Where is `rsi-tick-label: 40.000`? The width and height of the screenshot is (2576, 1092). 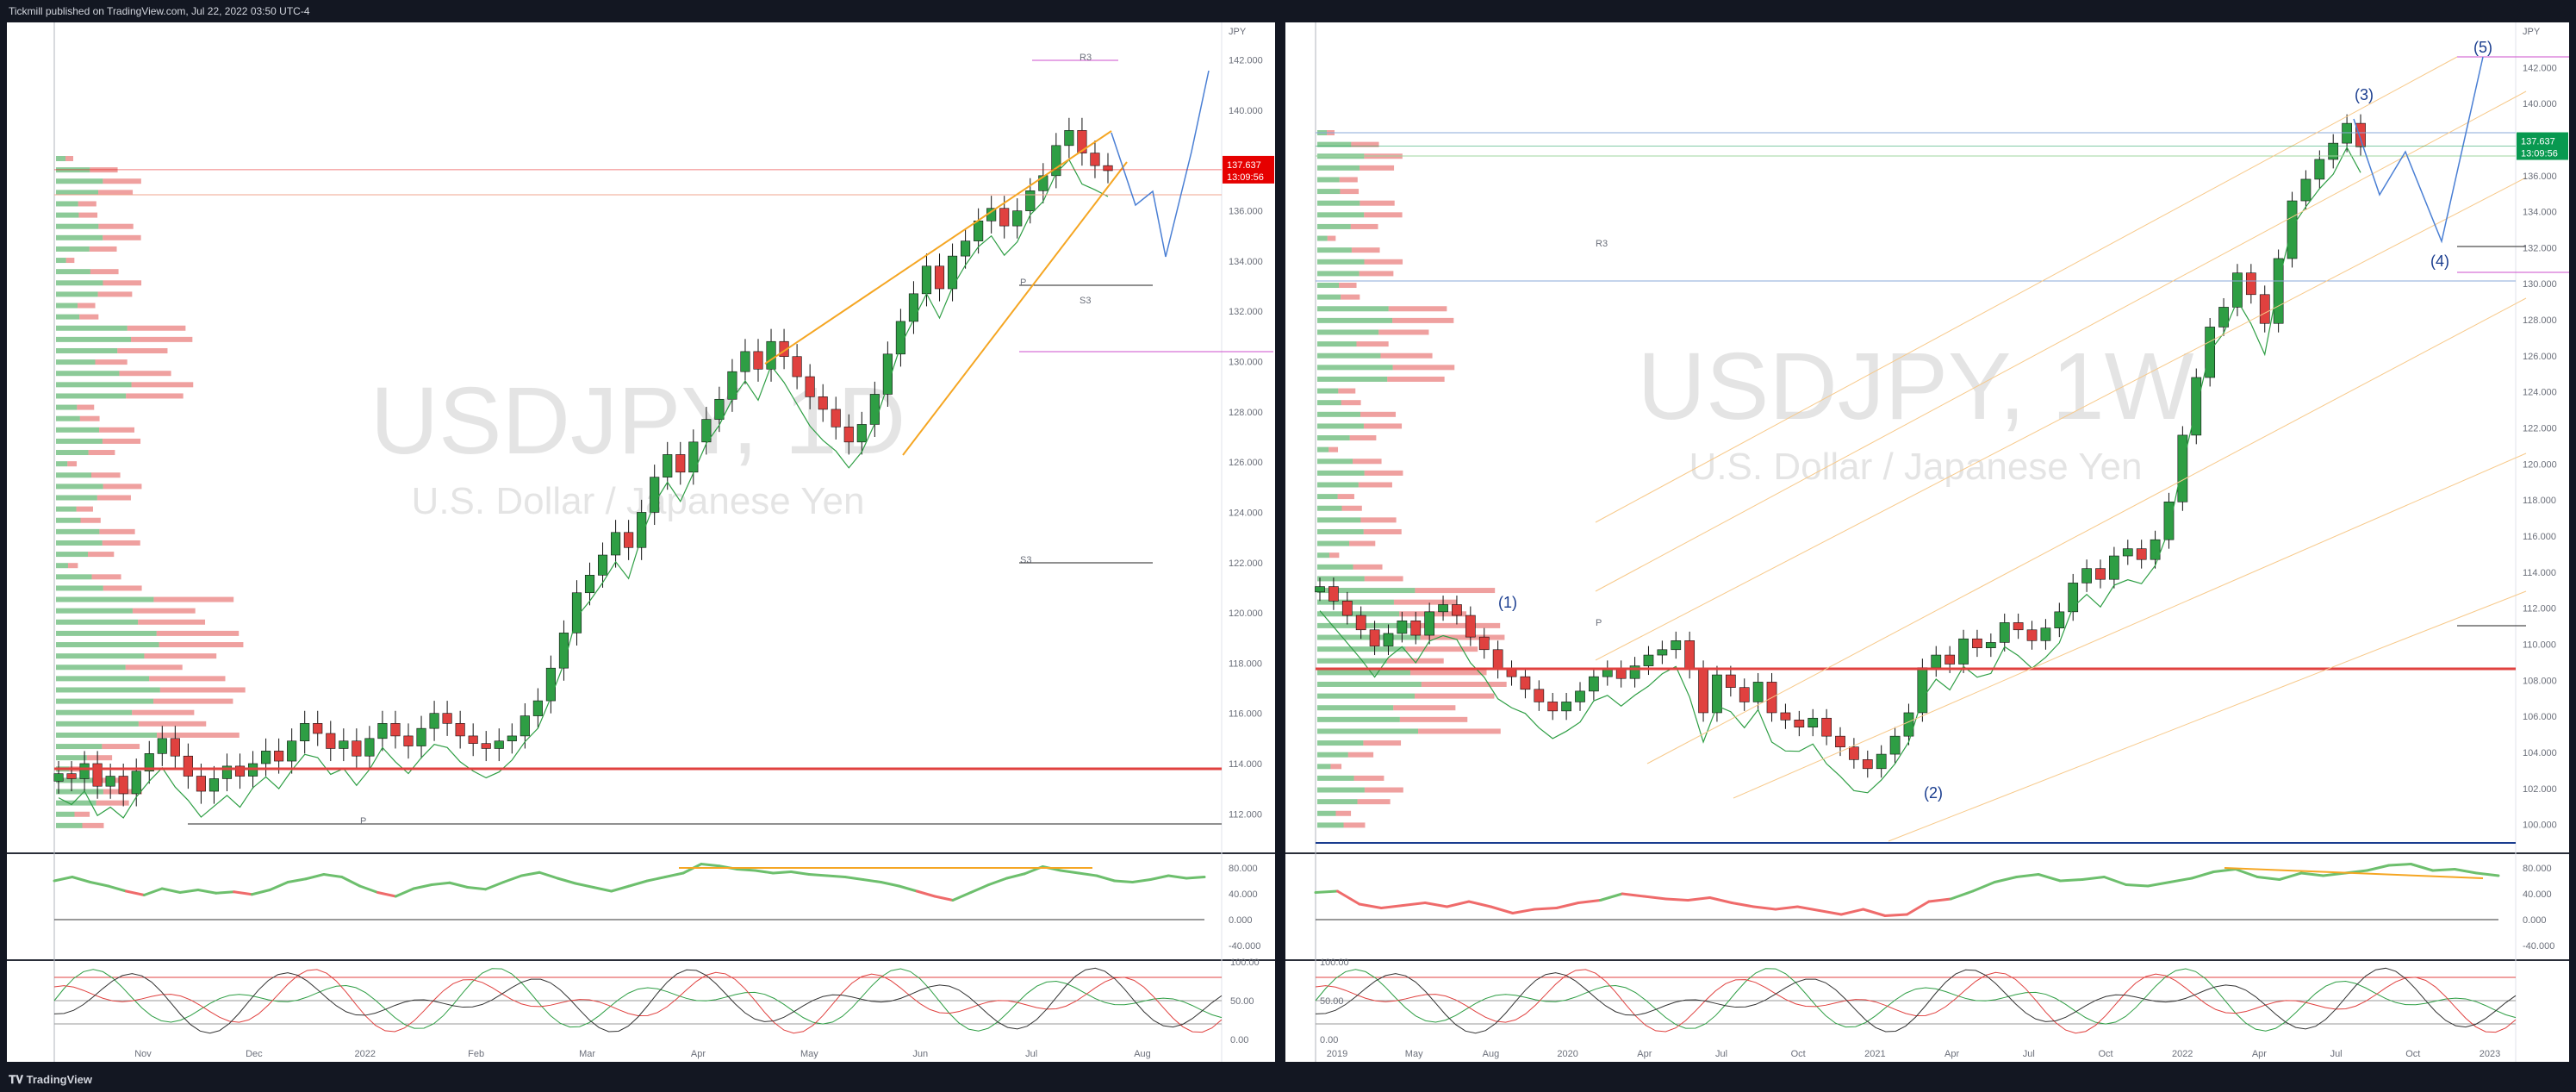 rsi-tick-label: 40.000 is located at coordinates (2538, 895).